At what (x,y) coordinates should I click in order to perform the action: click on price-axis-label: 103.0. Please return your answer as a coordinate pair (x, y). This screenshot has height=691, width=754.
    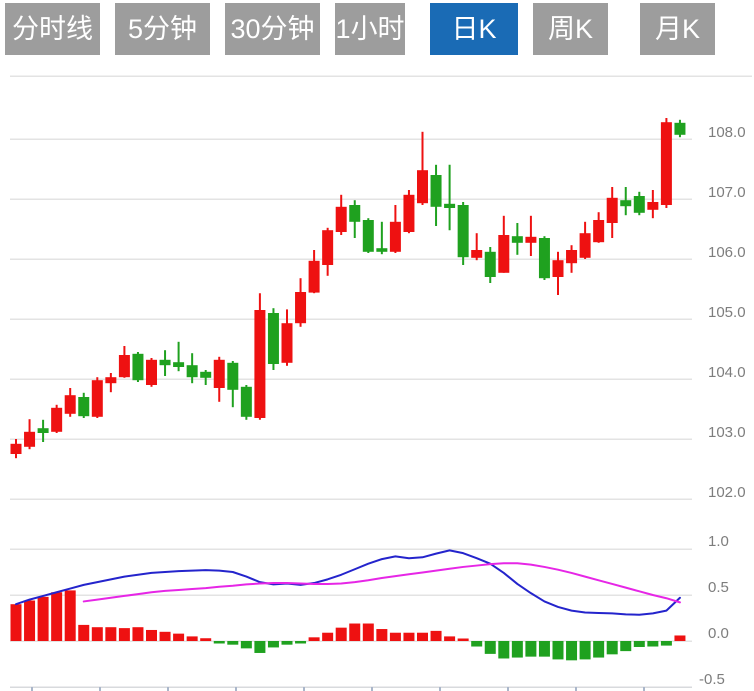
    Looking at the image, I should click on (727, 432).